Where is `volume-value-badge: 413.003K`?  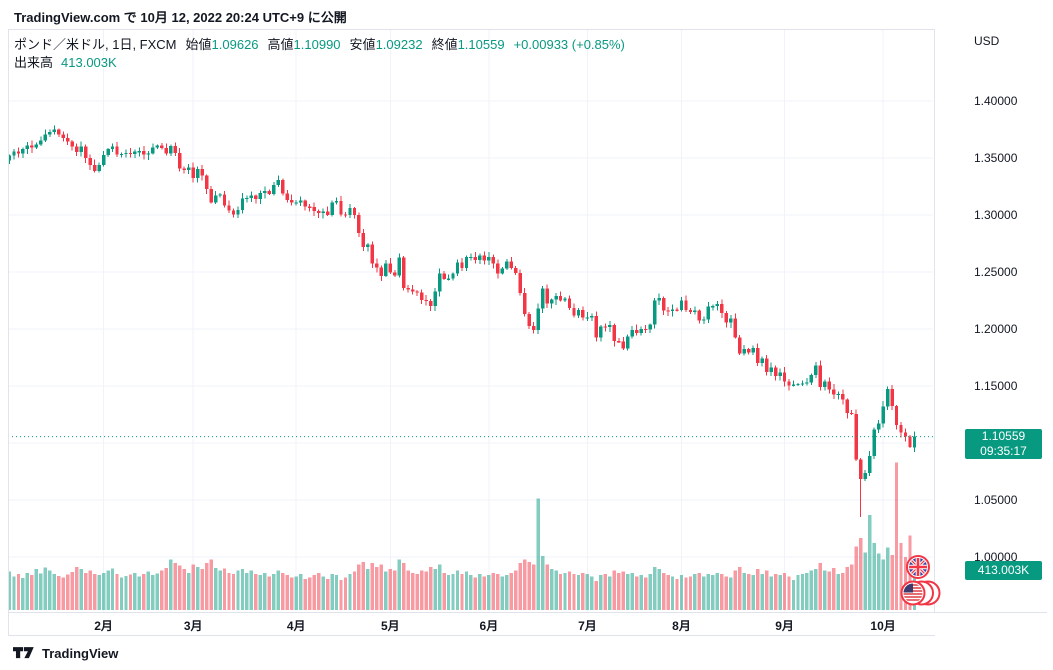
volume-value-badge: 413.003K is located at coordinates (1003, 571).